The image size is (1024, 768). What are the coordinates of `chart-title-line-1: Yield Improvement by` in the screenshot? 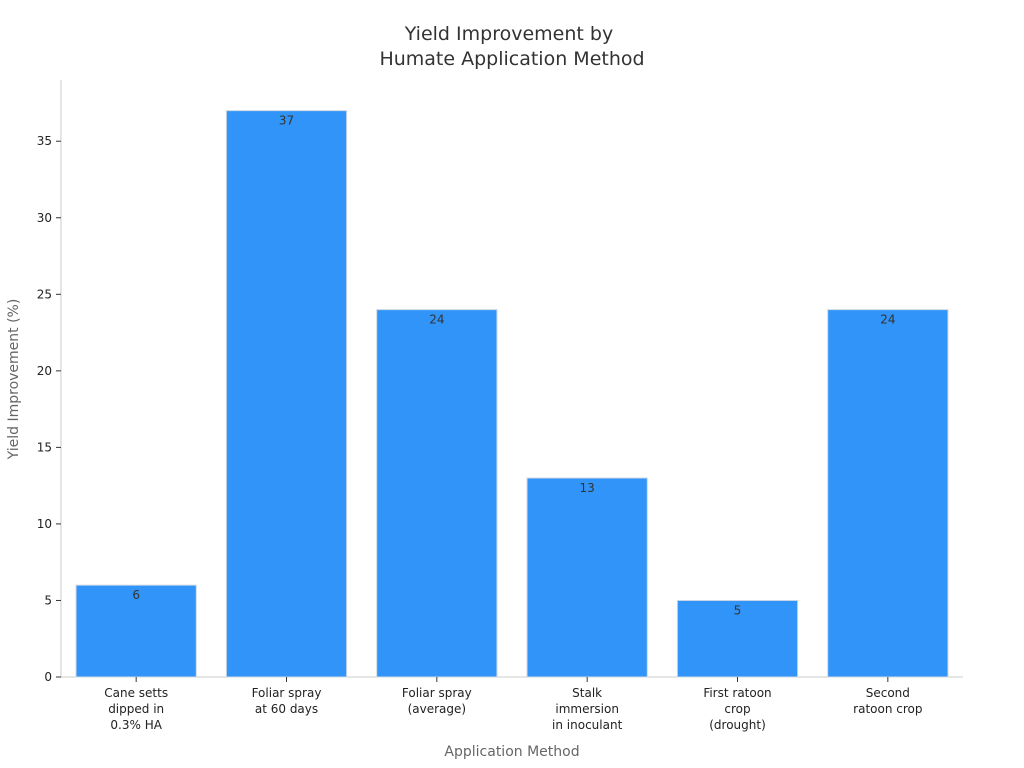 It's located at (508, 34).